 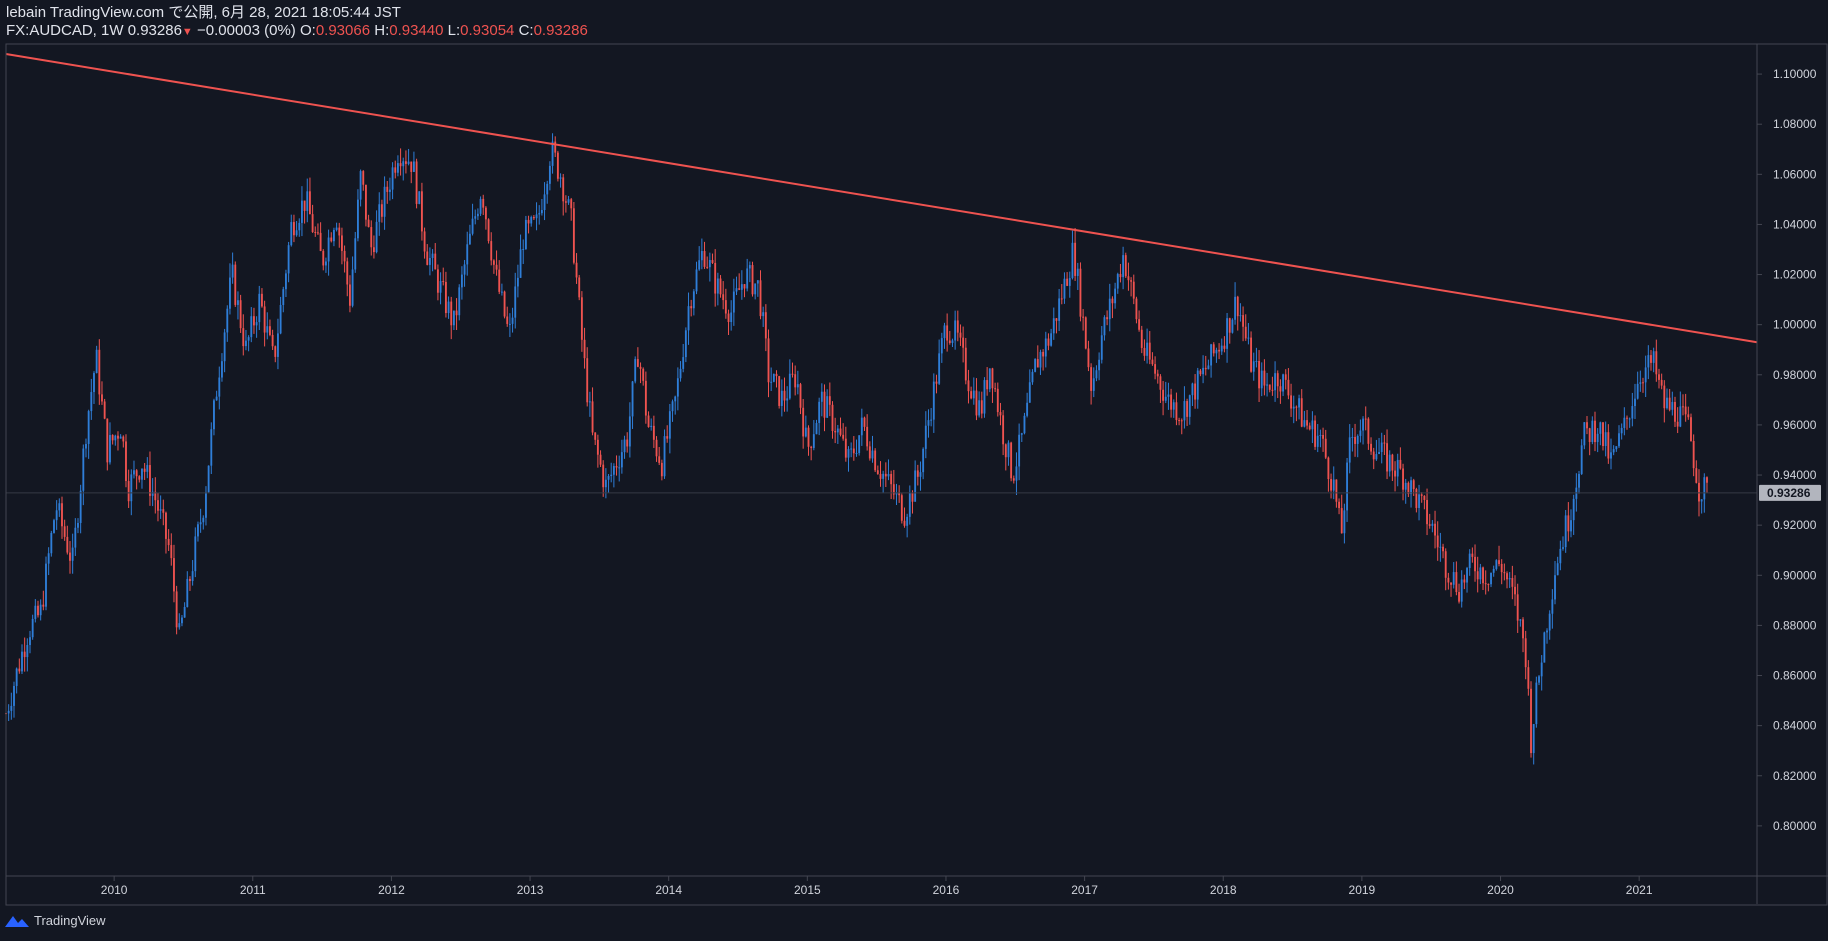 What do you see at coordinates (391, 890) in the screenshot?
I see `x-tick-label: 2012` at bounding box center [391, 890].